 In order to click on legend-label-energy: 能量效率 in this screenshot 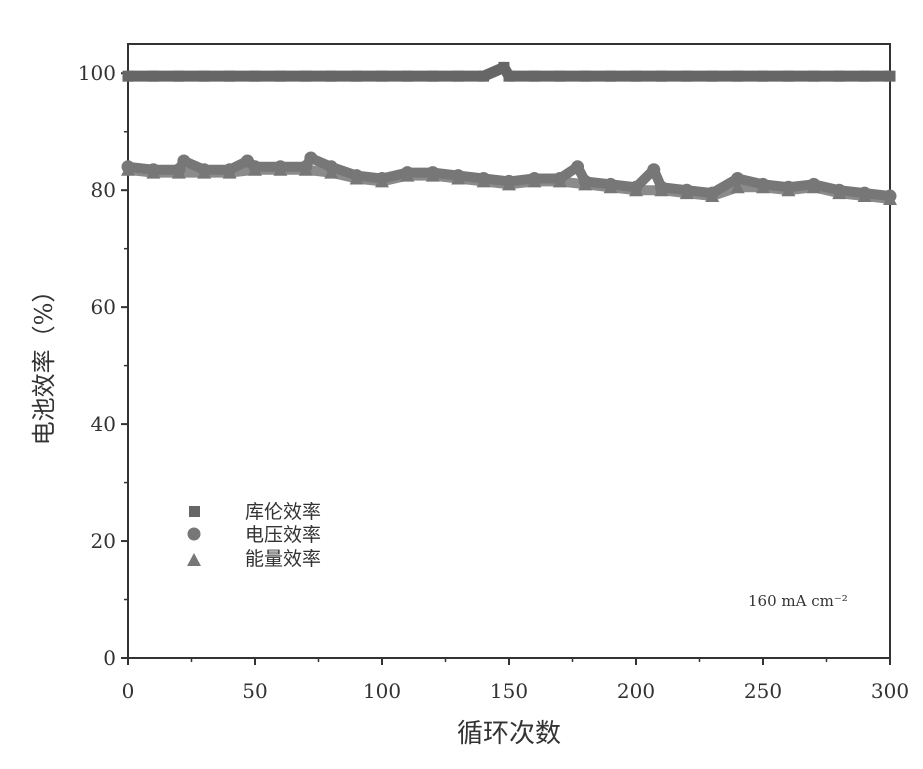, I will do `click(283, 559)`.